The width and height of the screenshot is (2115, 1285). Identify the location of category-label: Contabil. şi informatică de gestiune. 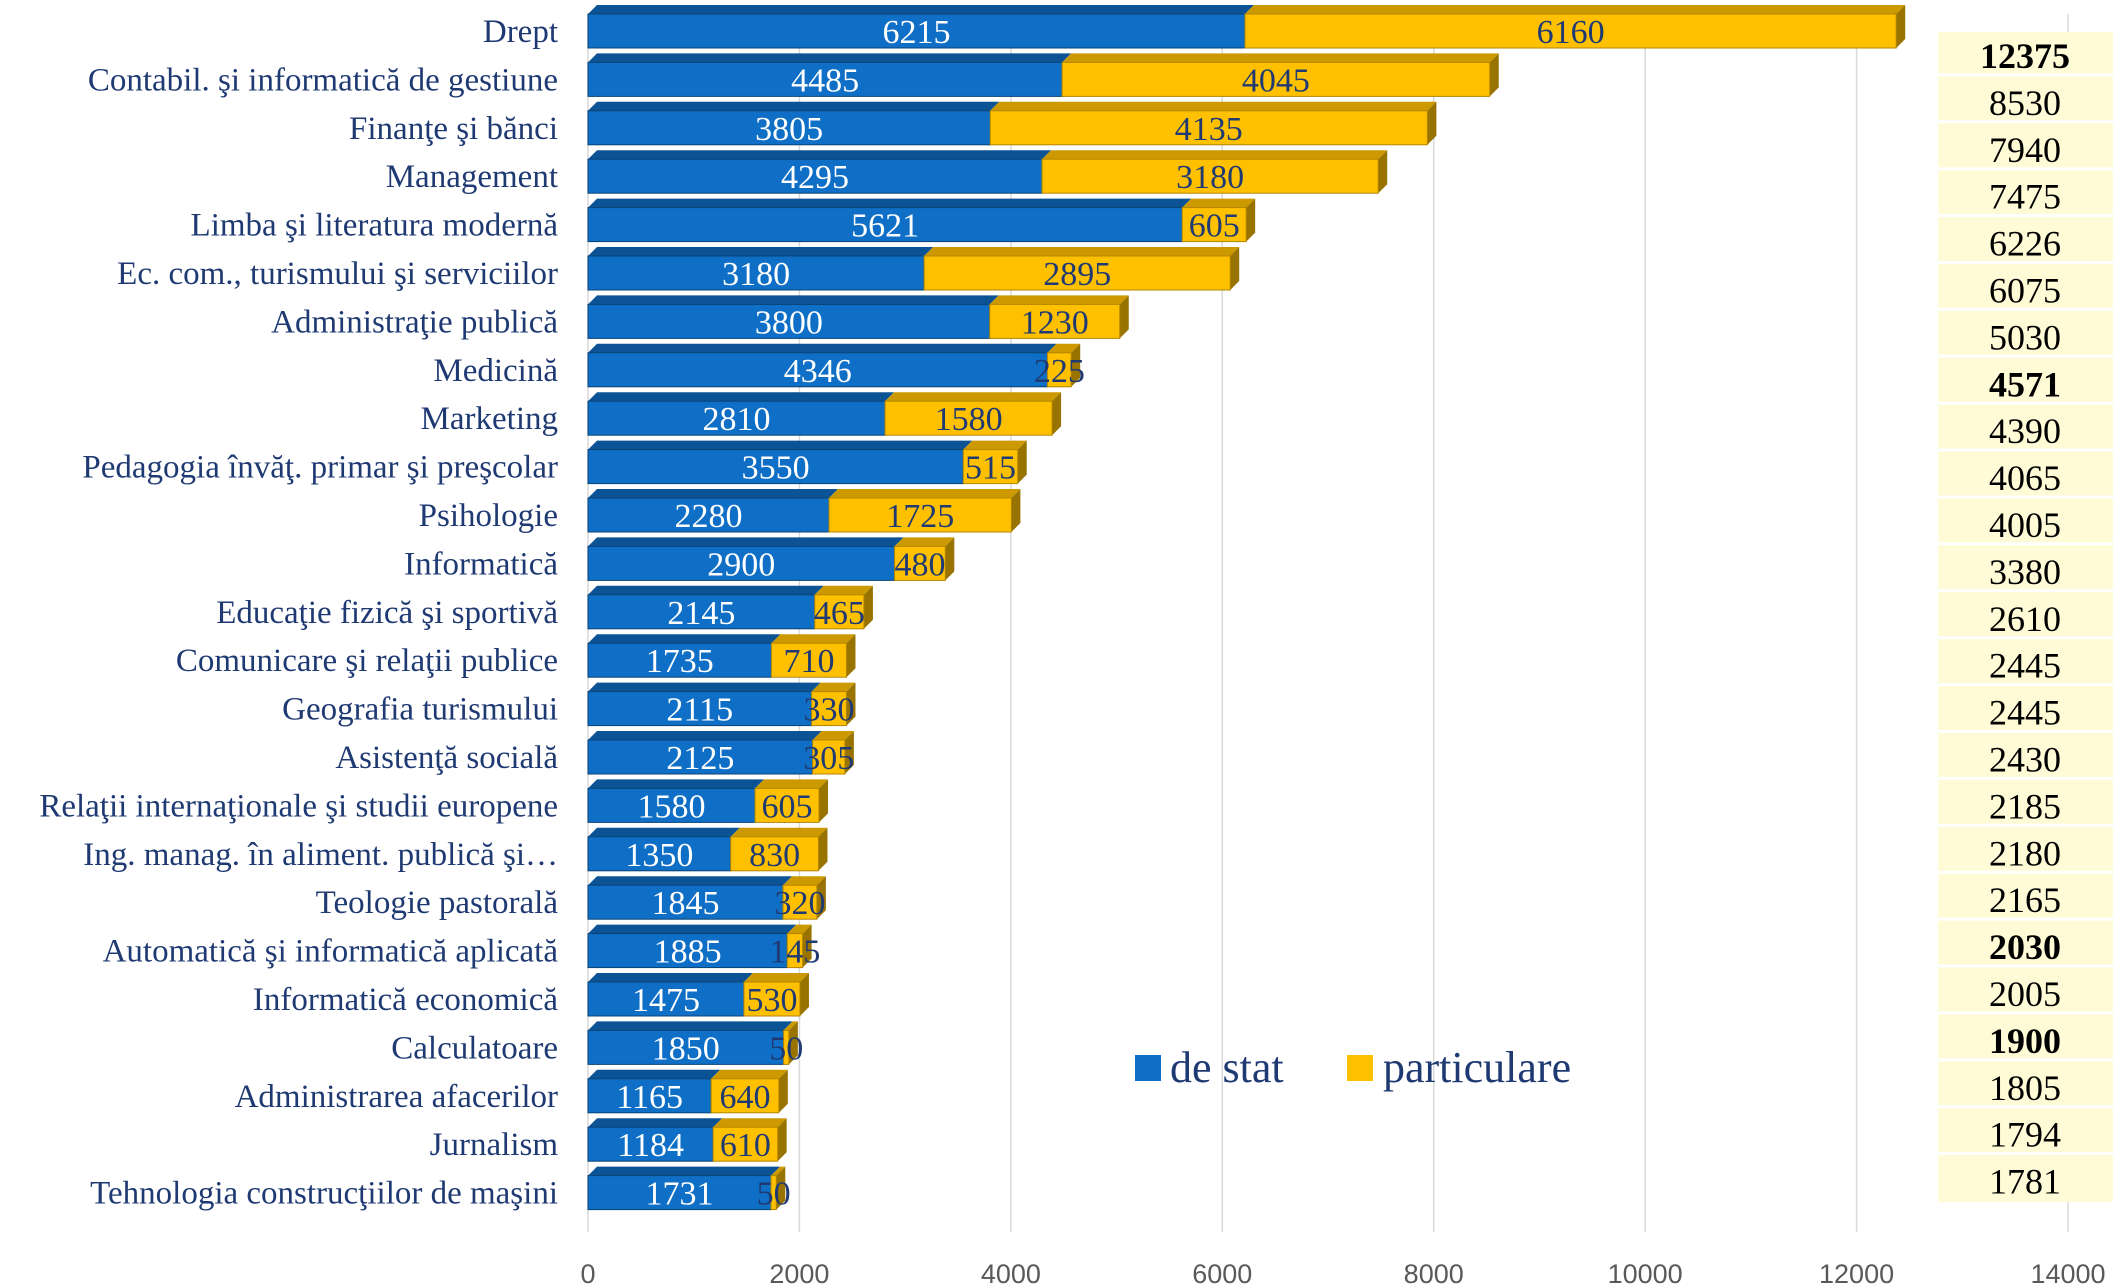
(323, 80).